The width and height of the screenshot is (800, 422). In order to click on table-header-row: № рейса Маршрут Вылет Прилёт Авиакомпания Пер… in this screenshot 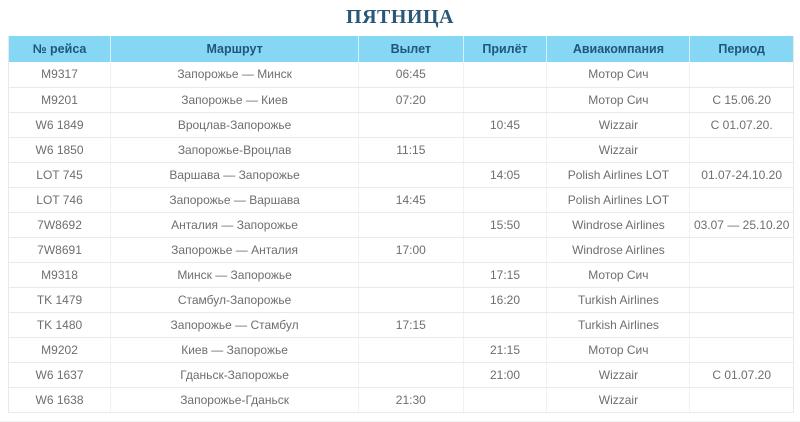, I will do `click(401, 49)`.